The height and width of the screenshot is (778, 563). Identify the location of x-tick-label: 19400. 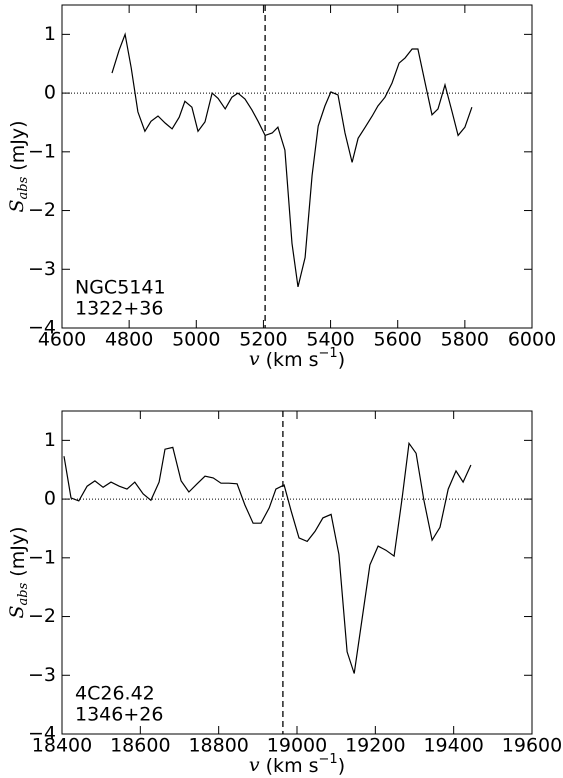
(453, 746).